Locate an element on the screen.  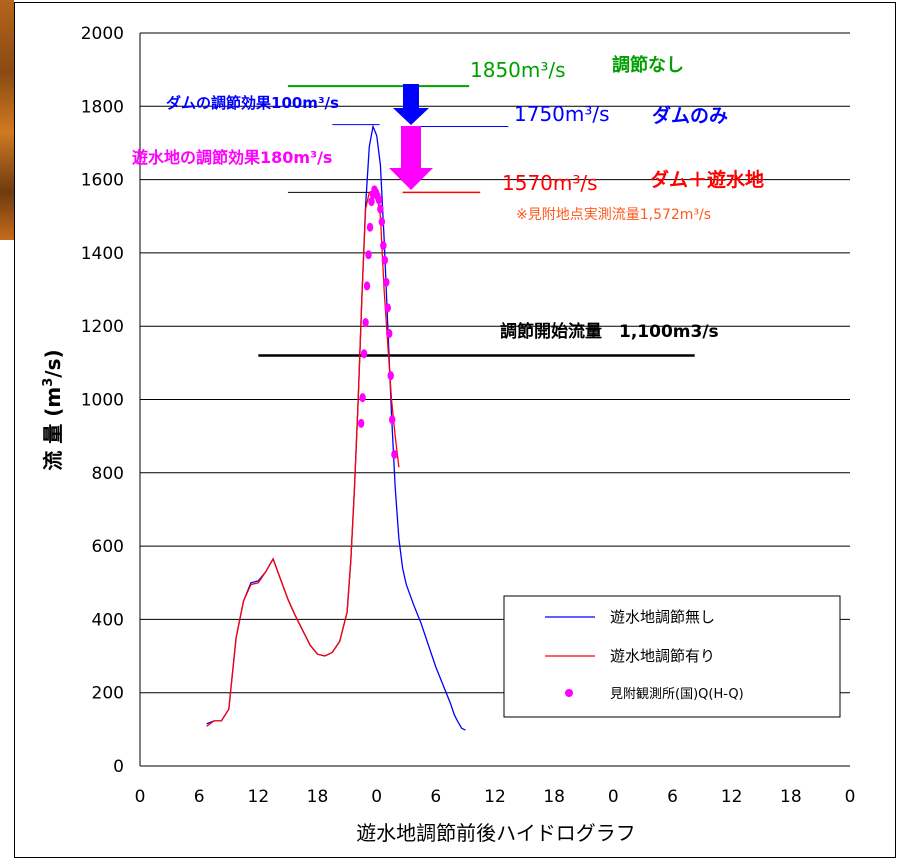
y-tick-label: 200 is located at coordinates (108, 694).